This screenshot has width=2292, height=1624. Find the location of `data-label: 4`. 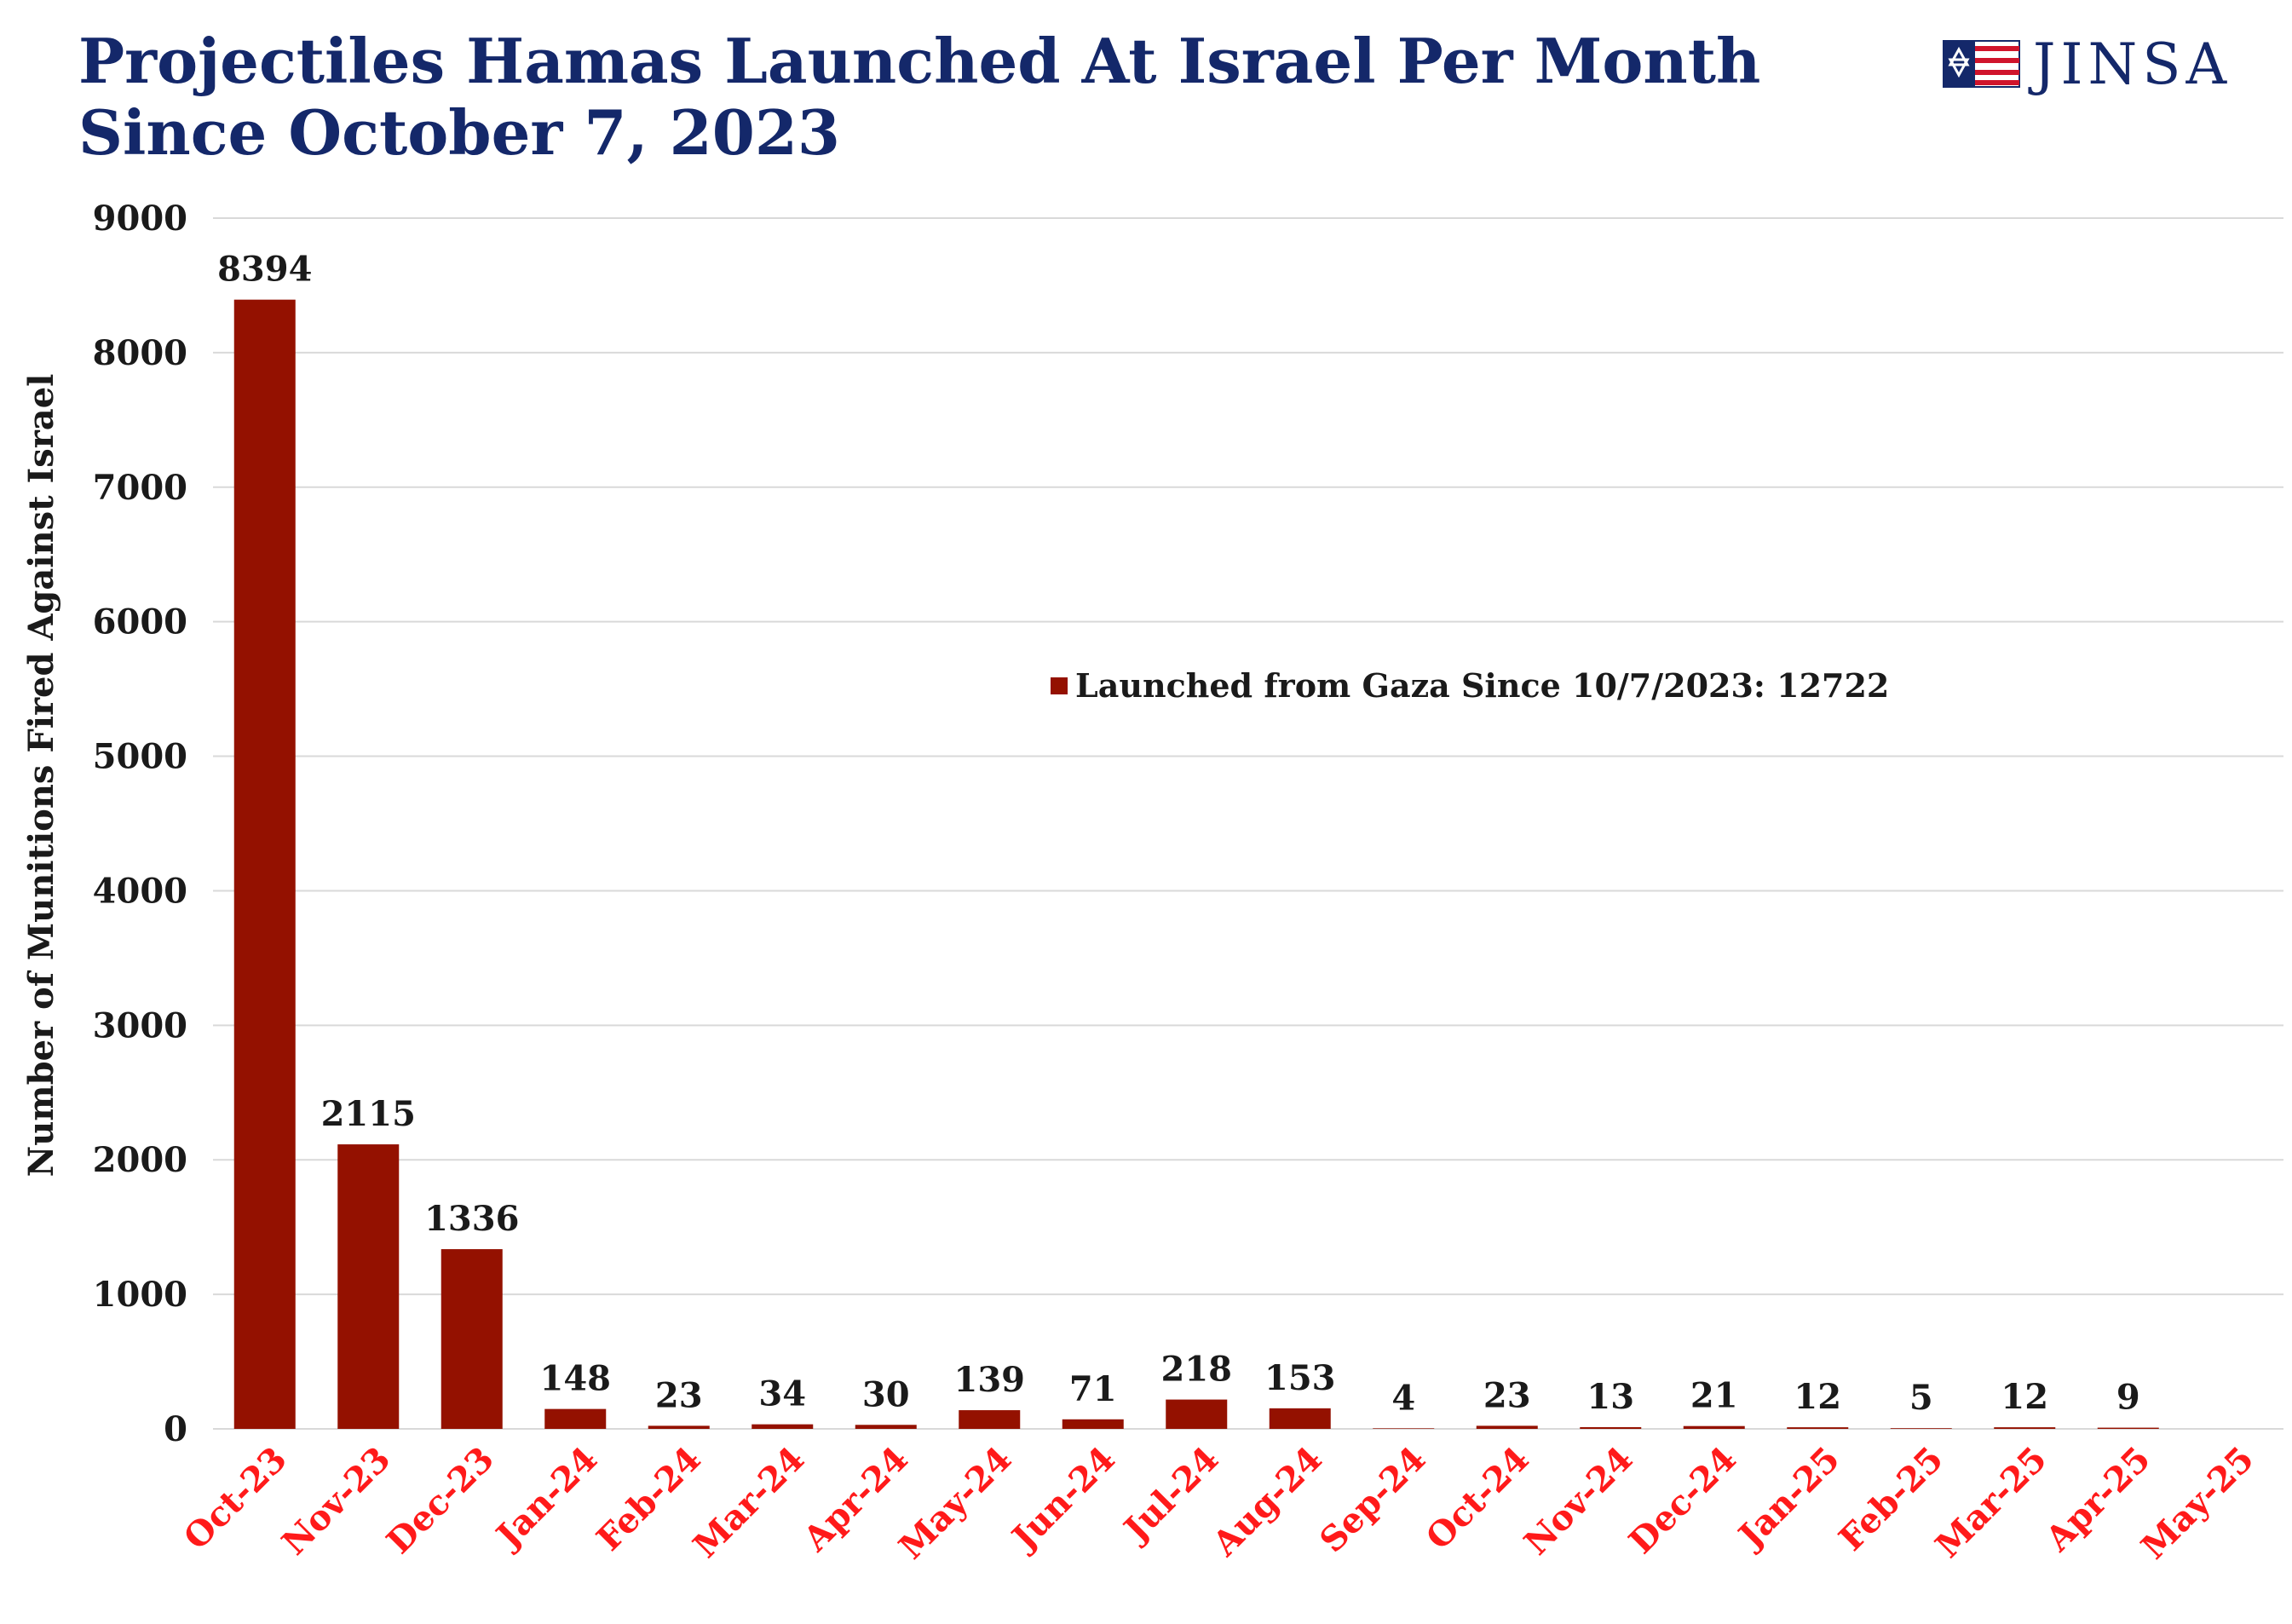

data-label: 4 is located at coordinates (1403, 1398).